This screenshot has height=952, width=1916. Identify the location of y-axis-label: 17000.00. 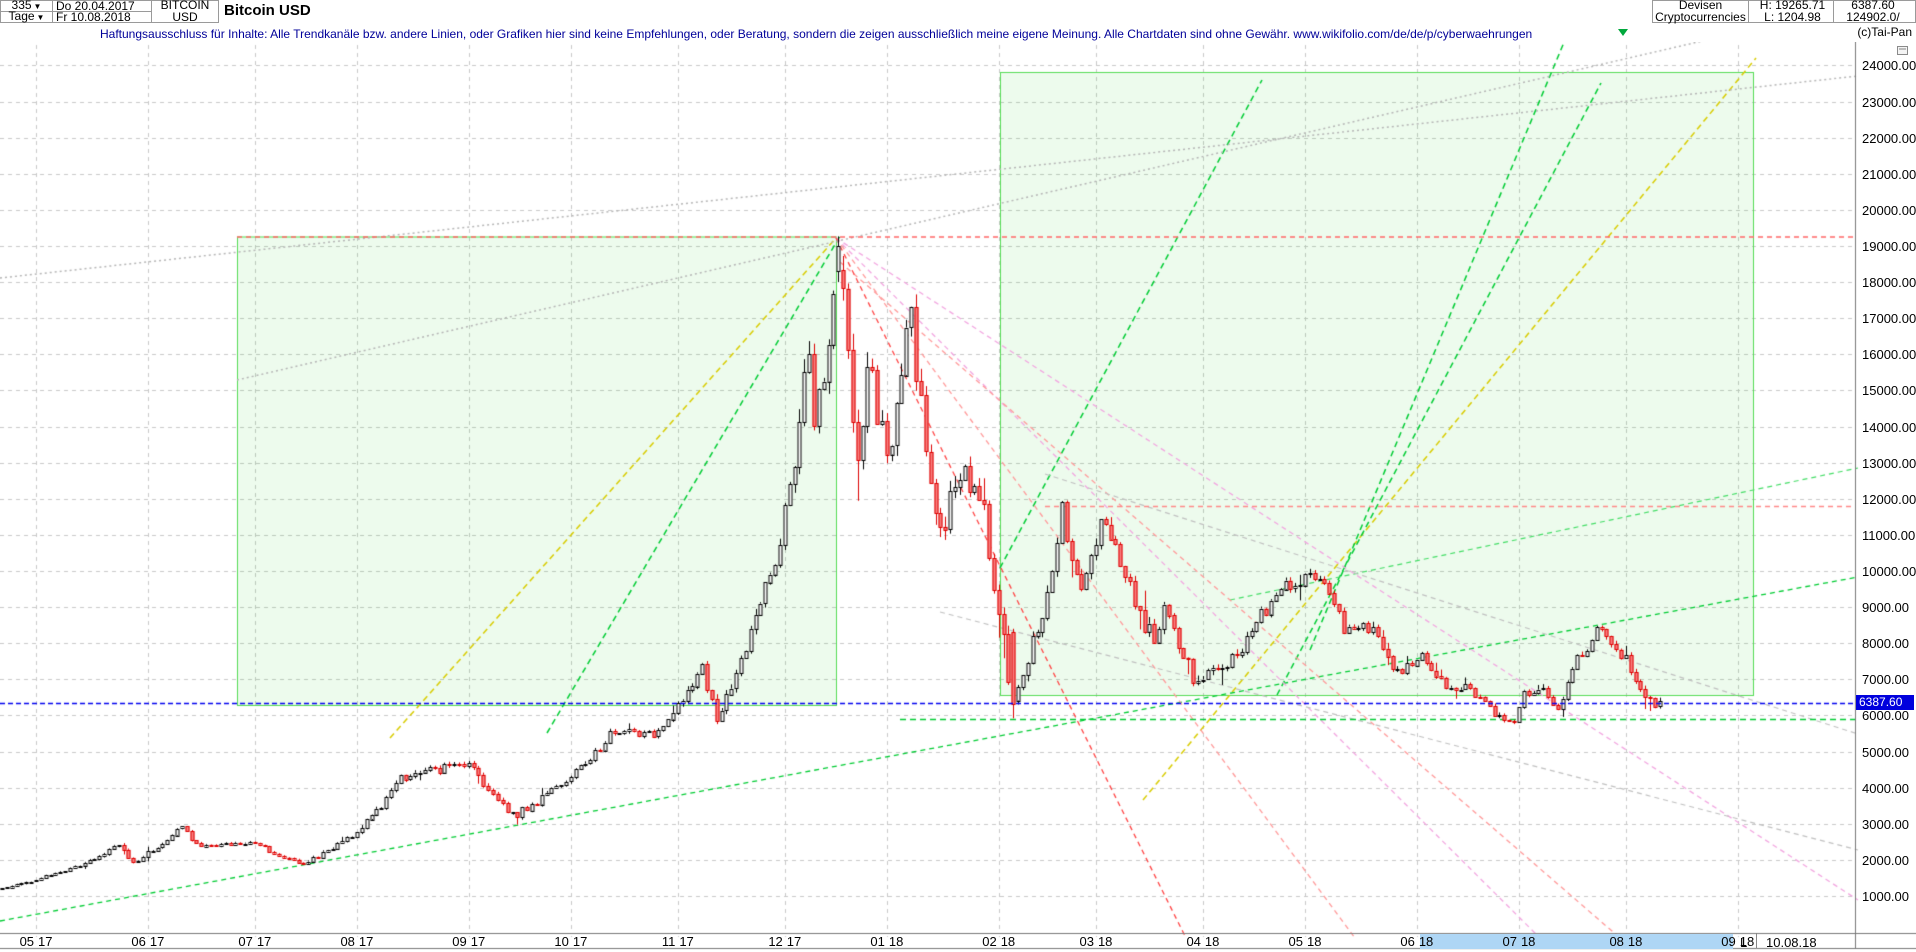
(1889, 319).